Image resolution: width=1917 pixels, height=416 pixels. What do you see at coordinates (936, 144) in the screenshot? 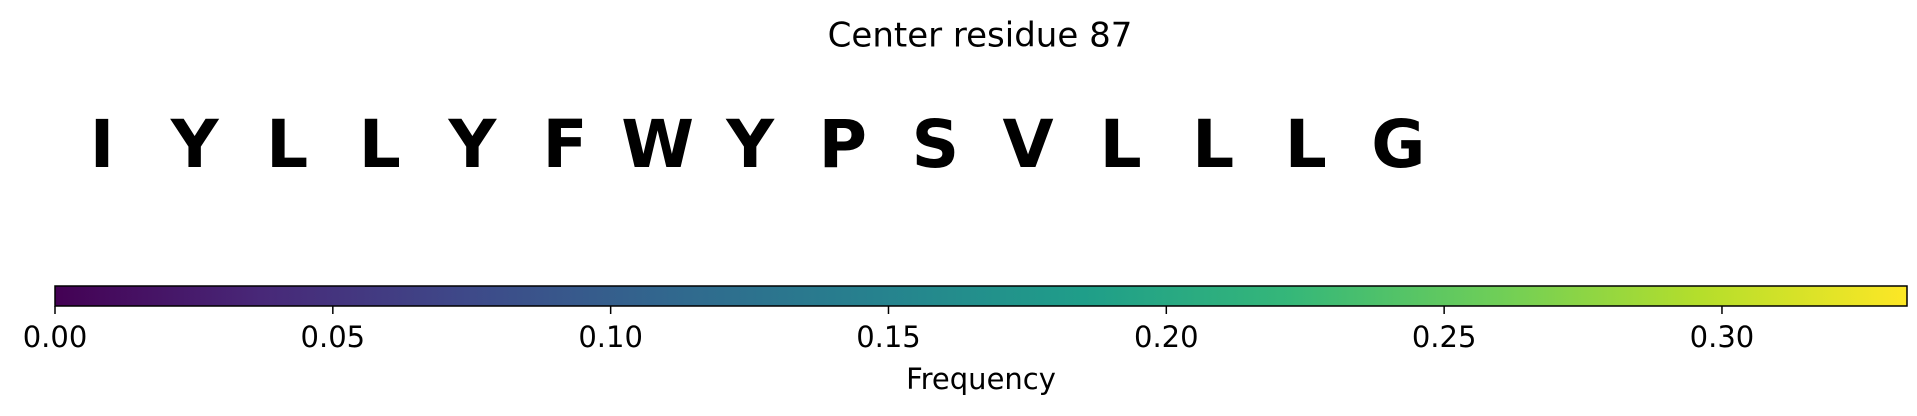
I see `residue-letter: S` at bounding box center [936, 144].